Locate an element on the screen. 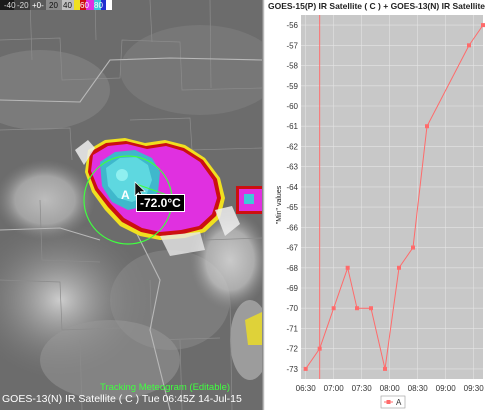  y-tick-label: -69 is located at coordinates (292, 288).